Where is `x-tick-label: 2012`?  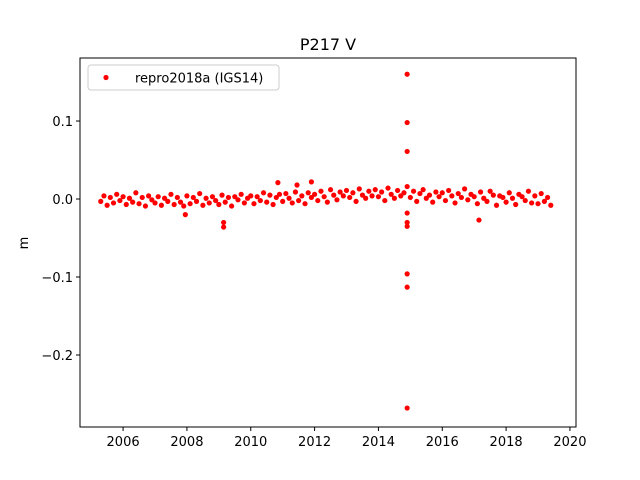
x-tick-label: 2012 is located at coordinates (314, 442).